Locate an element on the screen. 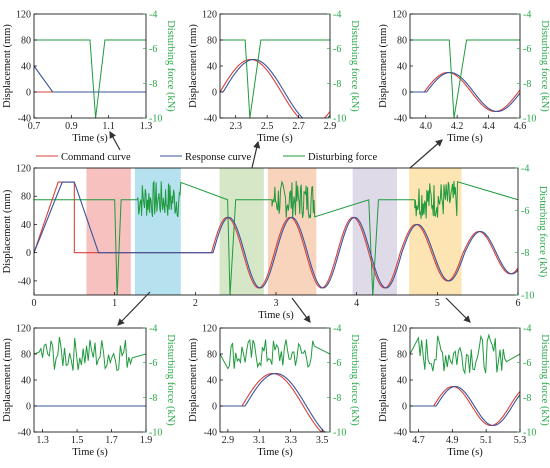 The image size is (550, 468). x-tick-label: 4.7 is located at coordinates (418, 440).